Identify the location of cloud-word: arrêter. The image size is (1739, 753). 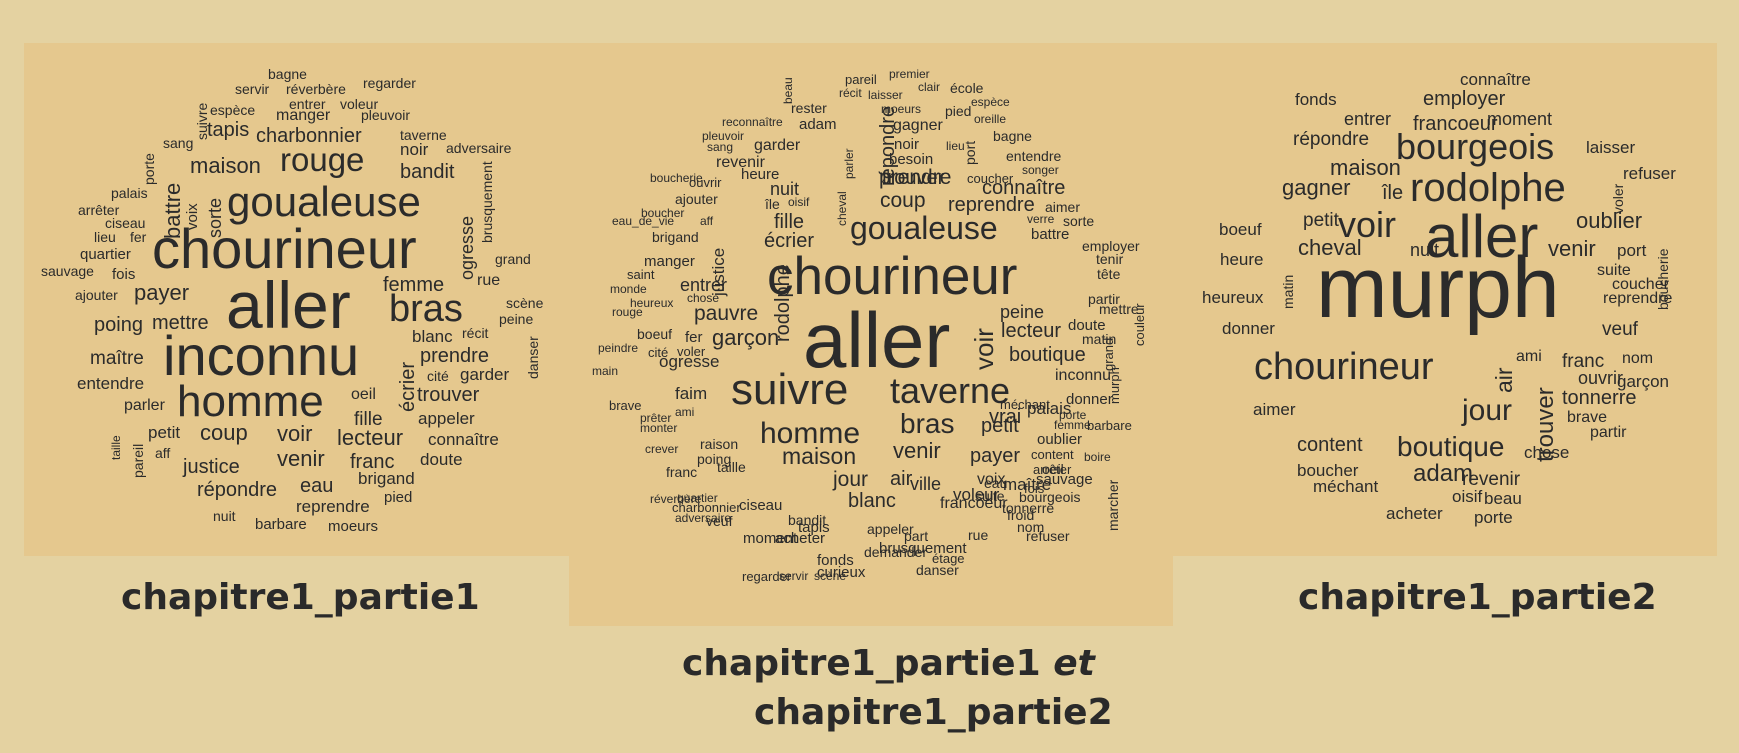
(99, 210).